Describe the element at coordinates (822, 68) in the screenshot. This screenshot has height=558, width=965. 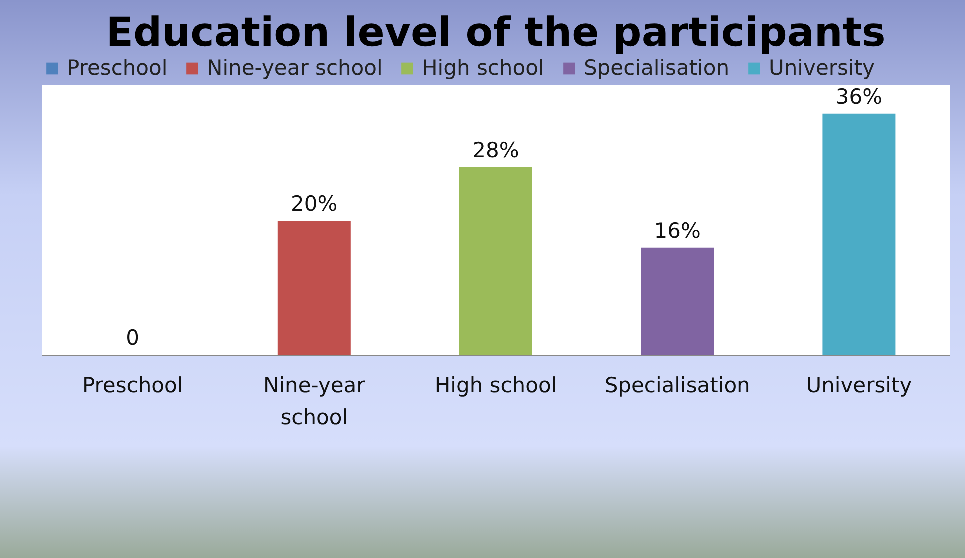
I see `legend-label: University` at that location.